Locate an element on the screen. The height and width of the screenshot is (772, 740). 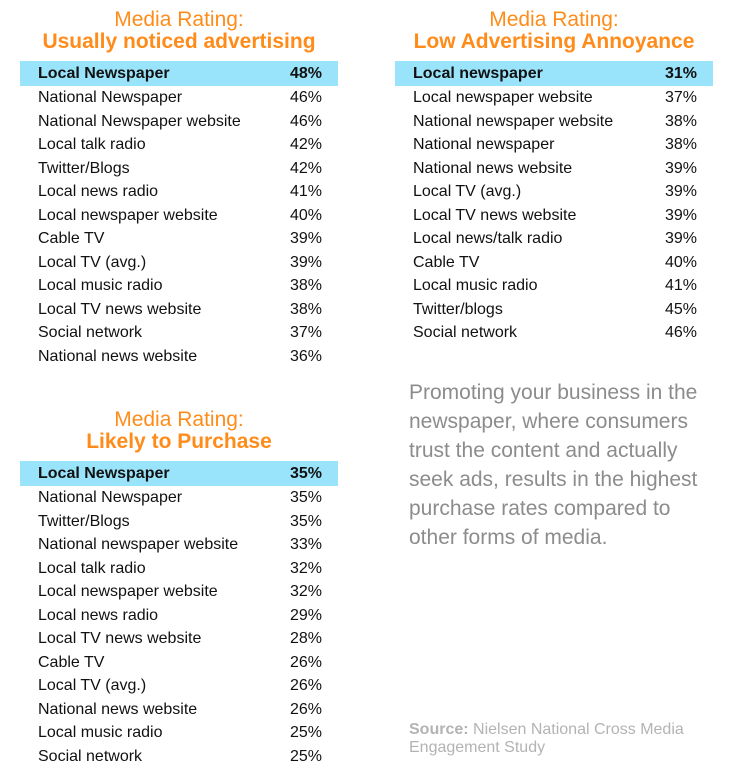
table-row: National newspaper website 33% is located at coordinates (179, 545).